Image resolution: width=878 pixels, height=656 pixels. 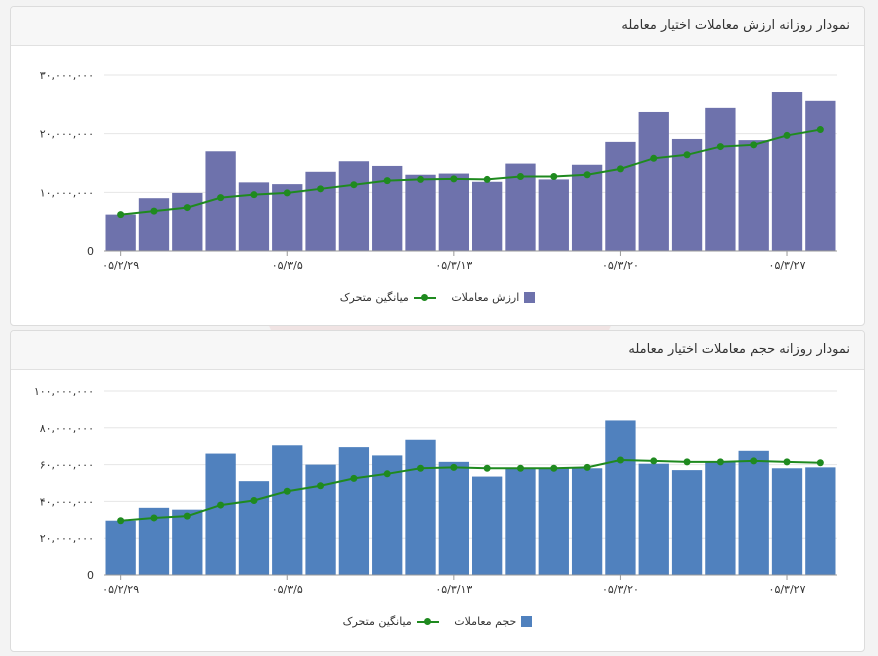 I want to click on y-tick-label: ۲۰,۰۰۰,۰۰۰, so click(x=67, y=134).